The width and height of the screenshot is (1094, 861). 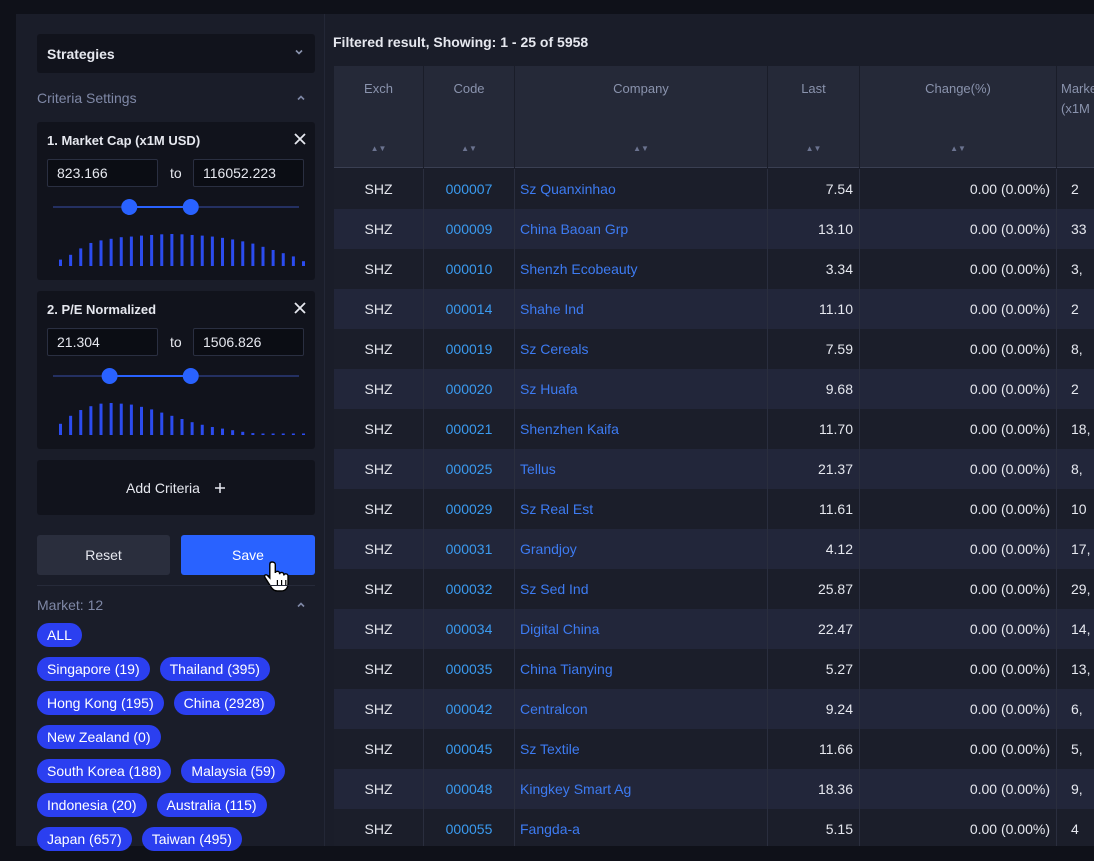 What do you see at coordinates (191, 839) in the screenshot?
I see `market-pill-taiwan: Taiwan (495)` at bounding box center [191, 839].